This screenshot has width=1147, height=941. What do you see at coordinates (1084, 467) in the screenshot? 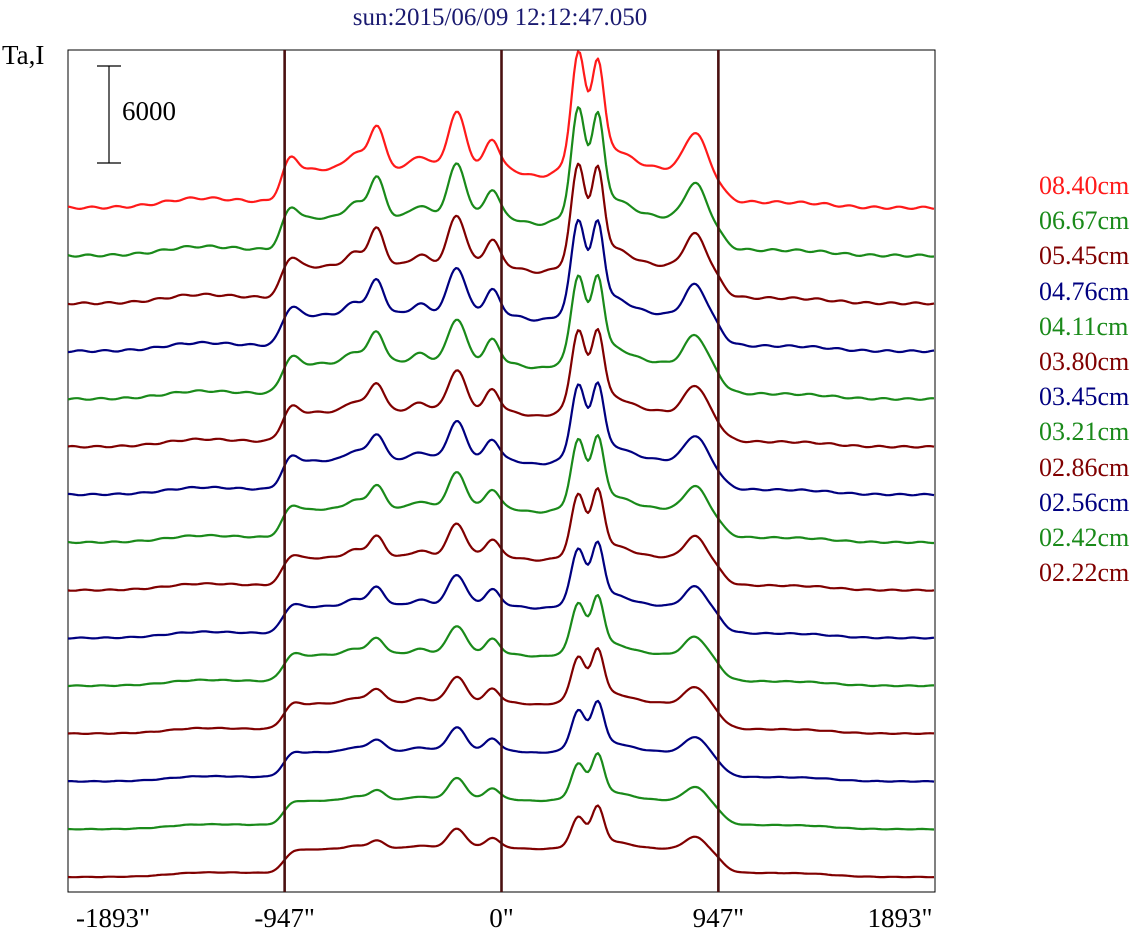
I see `legend-entry: 02.86cm` at bounding box center [1084, 467].